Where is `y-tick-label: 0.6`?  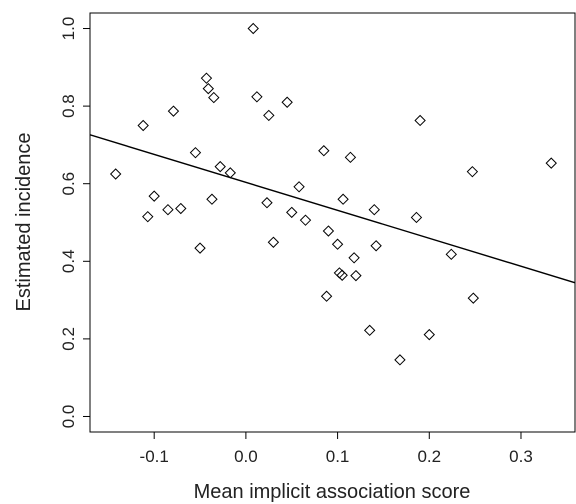
y-tick-label: 0.6 is located at coordinates (68, 184).